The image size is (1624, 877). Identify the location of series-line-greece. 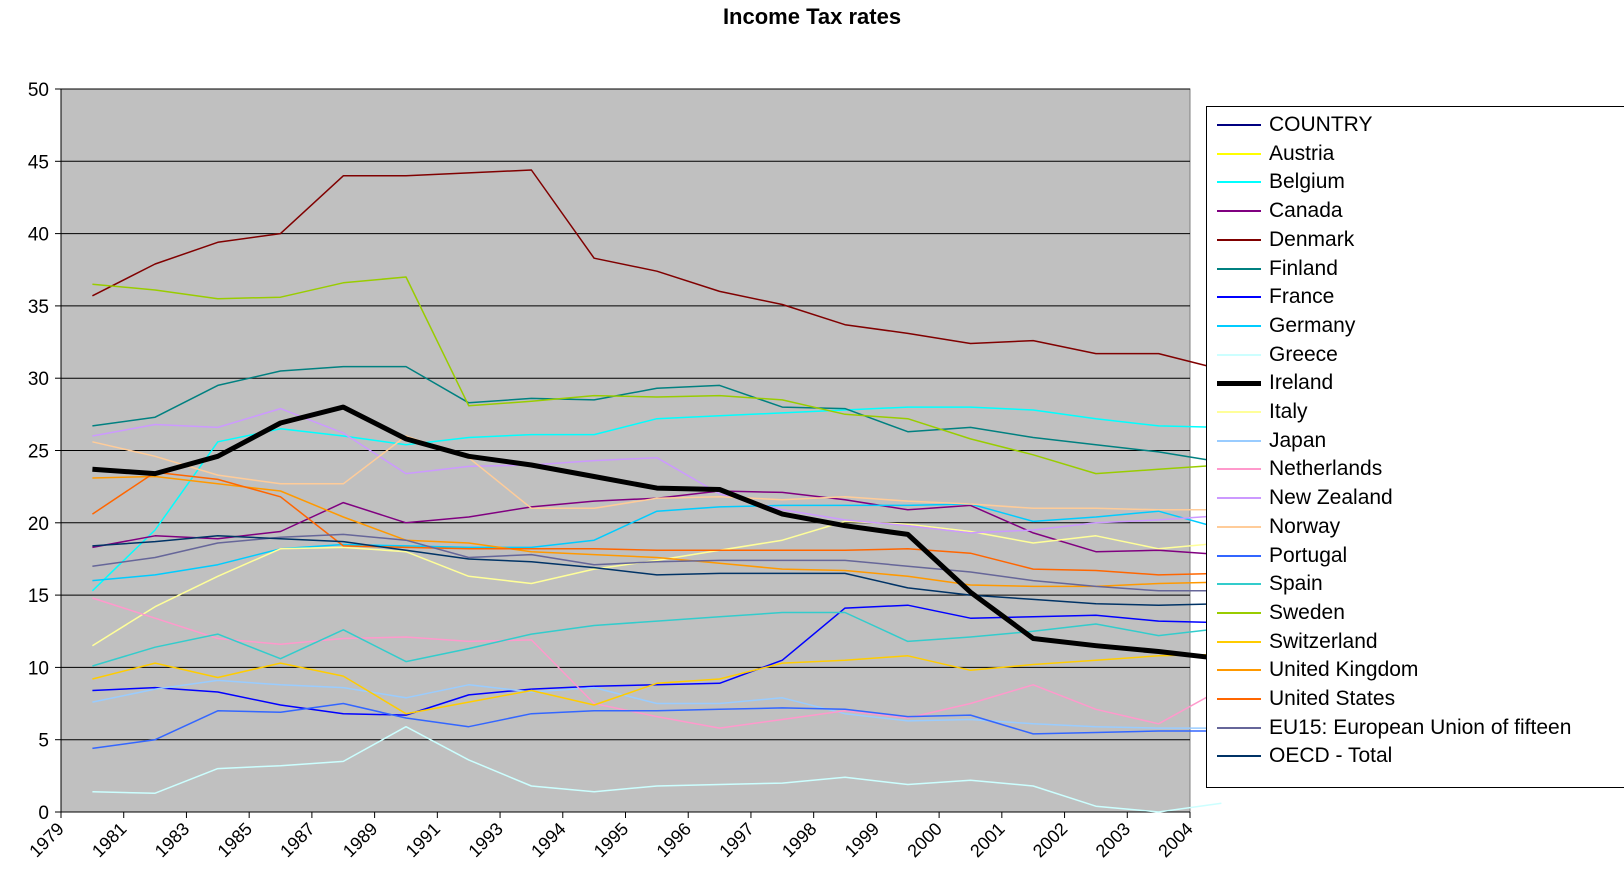
(657, 769).